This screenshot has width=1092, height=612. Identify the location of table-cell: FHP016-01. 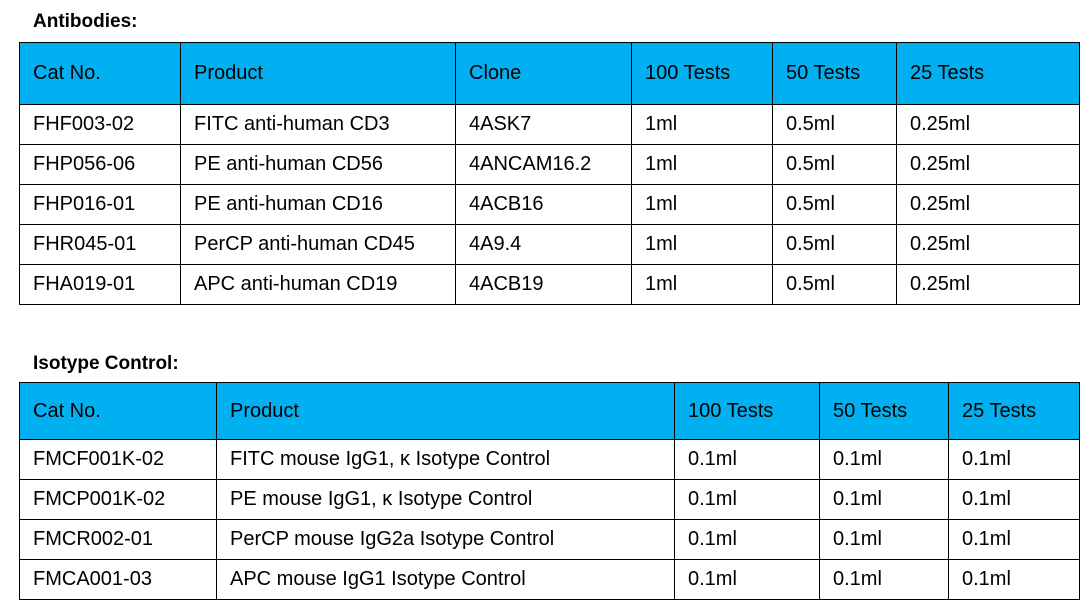
(100, 204).